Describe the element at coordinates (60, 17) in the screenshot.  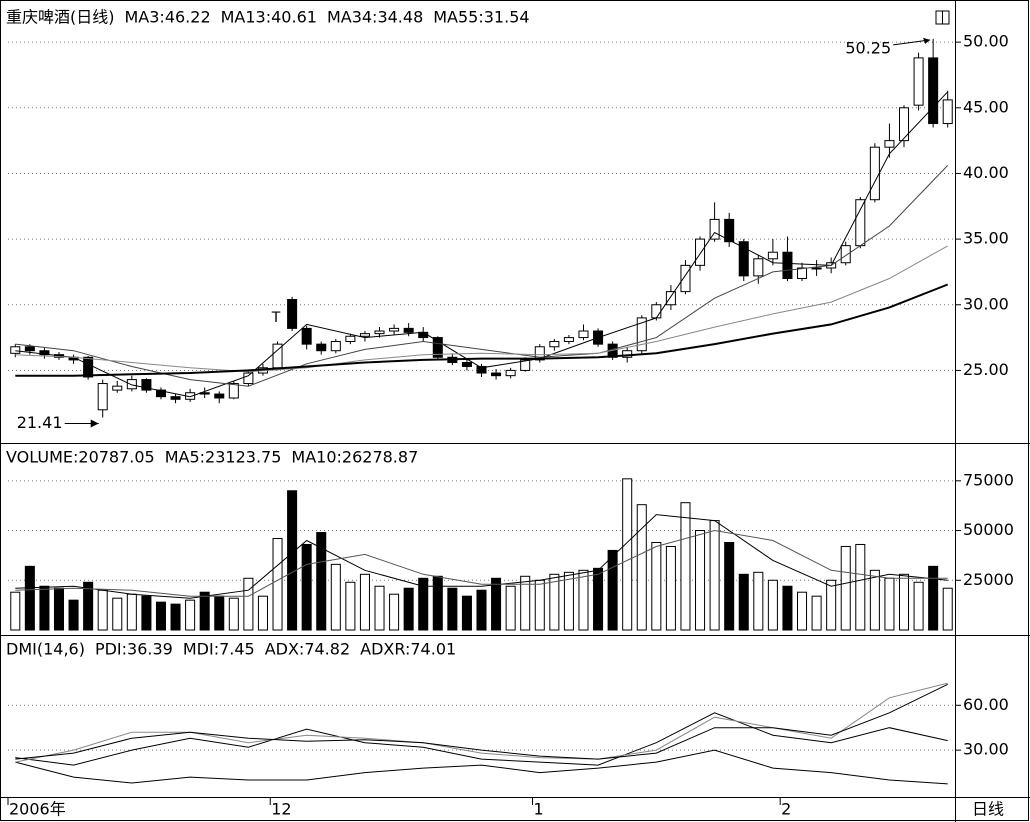
I see `panel-title: 重庆啤酒(日线)` at that location.